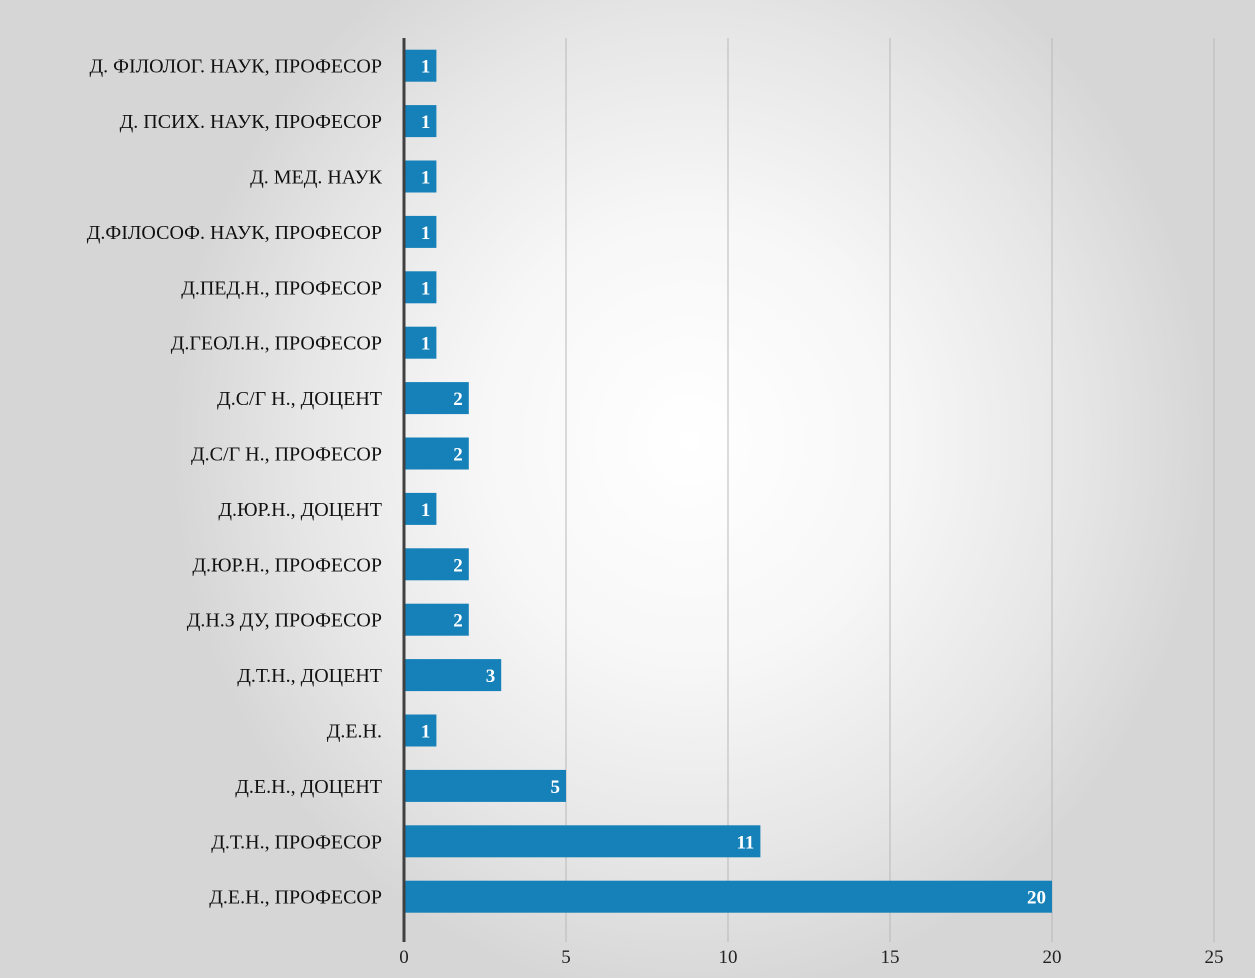  What do you see at coordinates (276, 344) in the screenshot?
I see `category-label: Д.ГЕОЛ.Н., ПРОФЕСОР` at bounding box center [276, 344].